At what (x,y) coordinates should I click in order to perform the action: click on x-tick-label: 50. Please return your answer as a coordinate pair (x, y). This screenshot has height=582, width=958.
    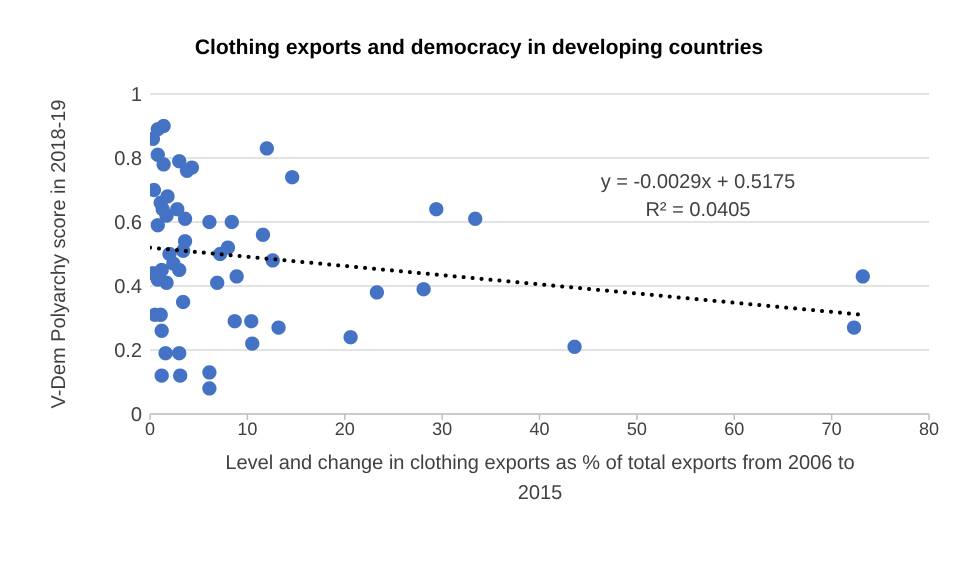
    Looking at the image, I should click on (636, 428).